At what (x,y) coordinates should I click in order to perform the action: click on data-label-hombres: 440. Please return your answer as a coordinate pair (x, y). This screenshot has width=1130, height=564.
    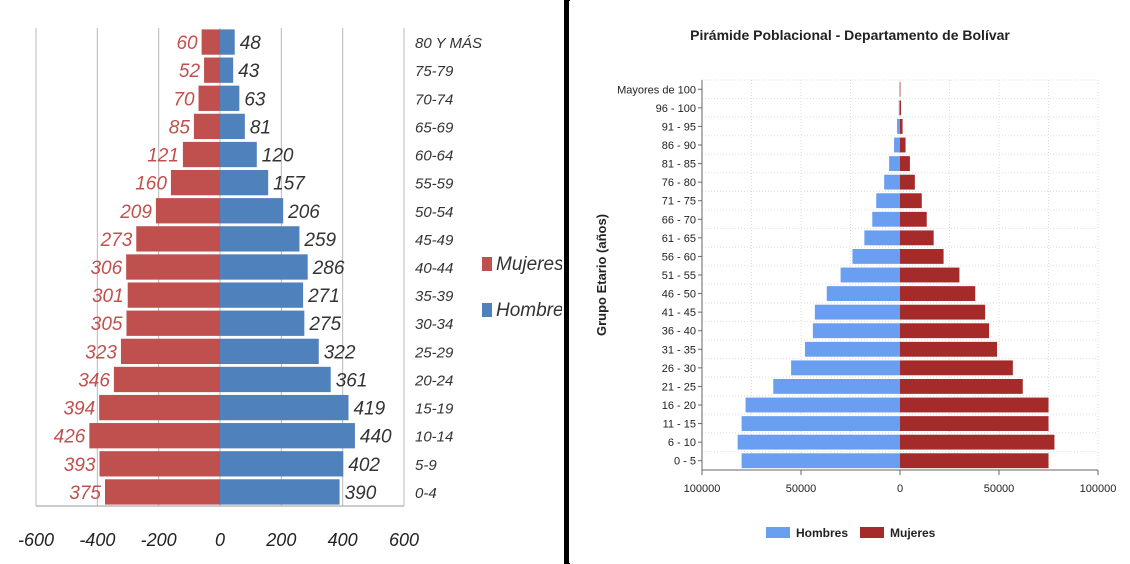
    Looking at the image, I should click on (376, 437).